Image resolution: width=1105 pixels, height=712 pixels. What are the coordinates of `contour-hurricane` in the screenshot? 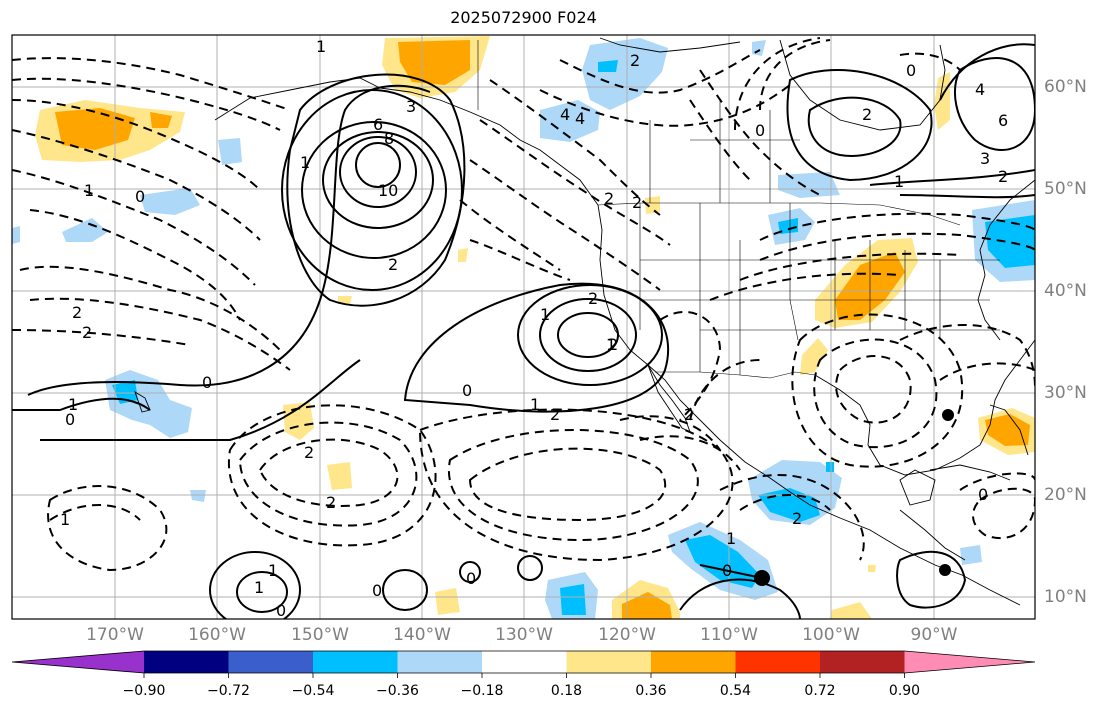 It's located at (731, 571).